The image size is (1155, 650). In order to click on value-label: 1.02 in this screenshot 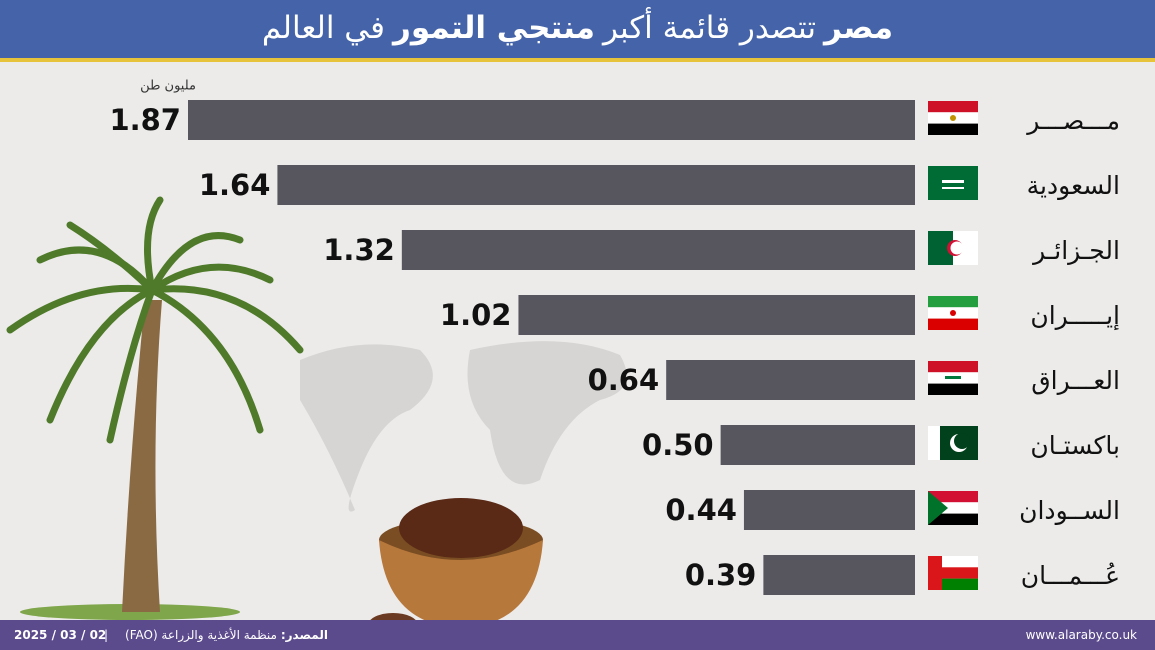, I will do `click(476, 315)`.